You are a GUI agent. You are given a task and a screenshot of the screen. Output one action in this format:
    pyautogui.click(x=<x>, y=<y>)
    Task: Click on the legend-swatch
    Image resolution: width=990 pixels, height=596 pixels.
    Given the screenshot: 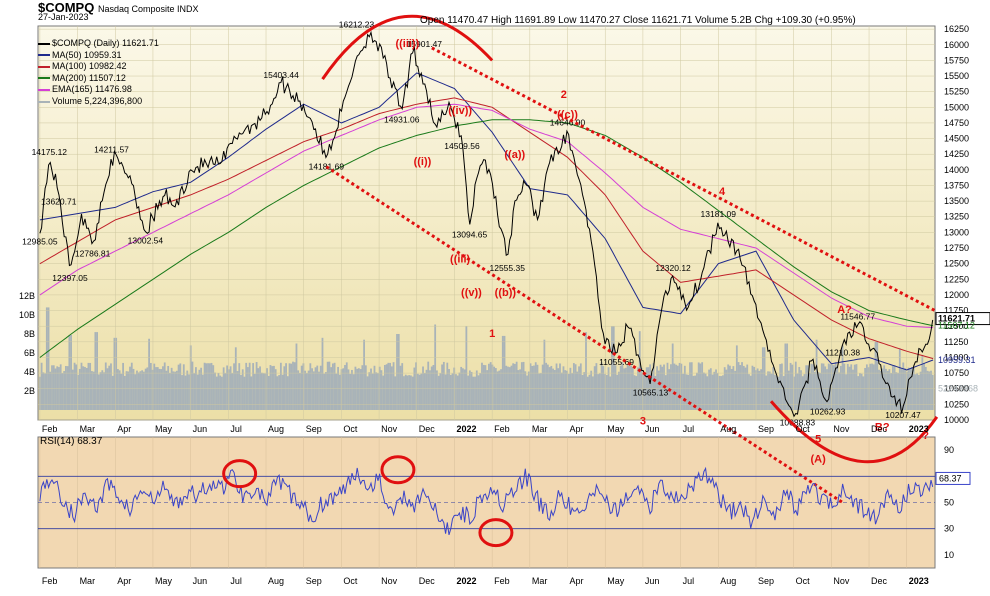 What is the action you would take?
    pyautogui.click(x=44, y=43)
    